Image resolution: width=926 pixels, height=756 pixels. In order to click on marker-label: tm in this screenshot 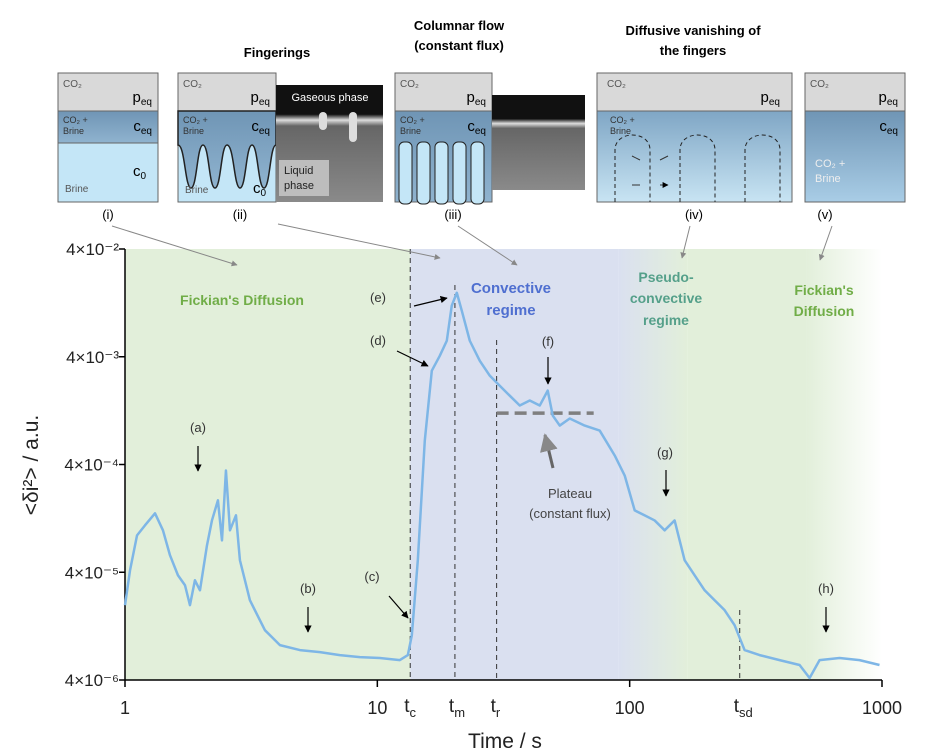, I will do `click(457, 708)`.